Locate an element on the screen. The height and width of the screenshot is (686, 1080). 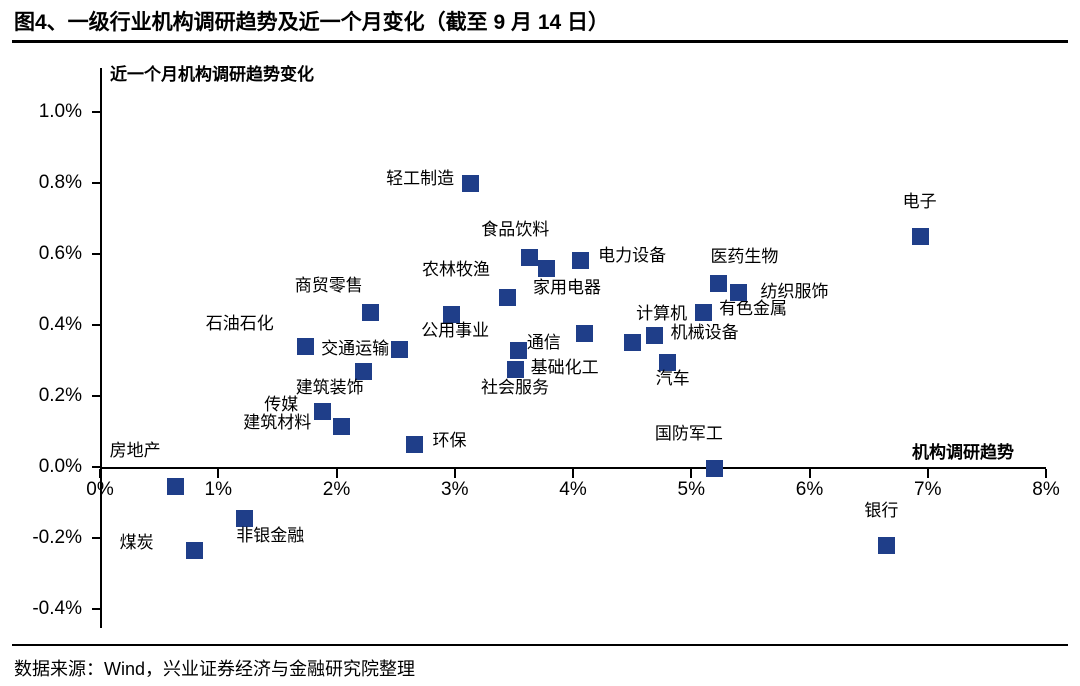
y-tick-label: 1.0% is located at coordinates (60, 111).